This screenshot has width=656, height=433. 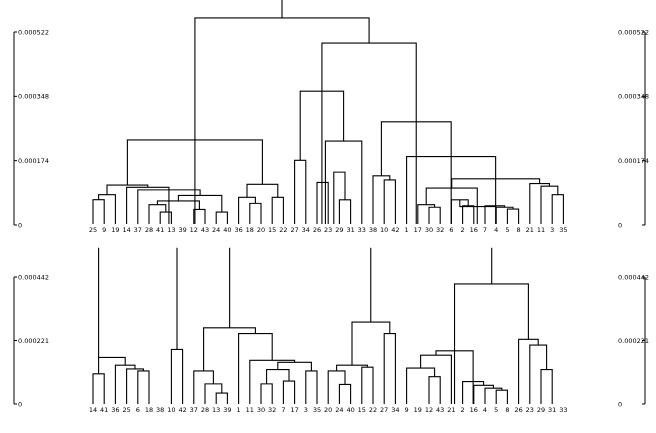 I want to click on leaf-label: 40, so click(x=227, y=230).